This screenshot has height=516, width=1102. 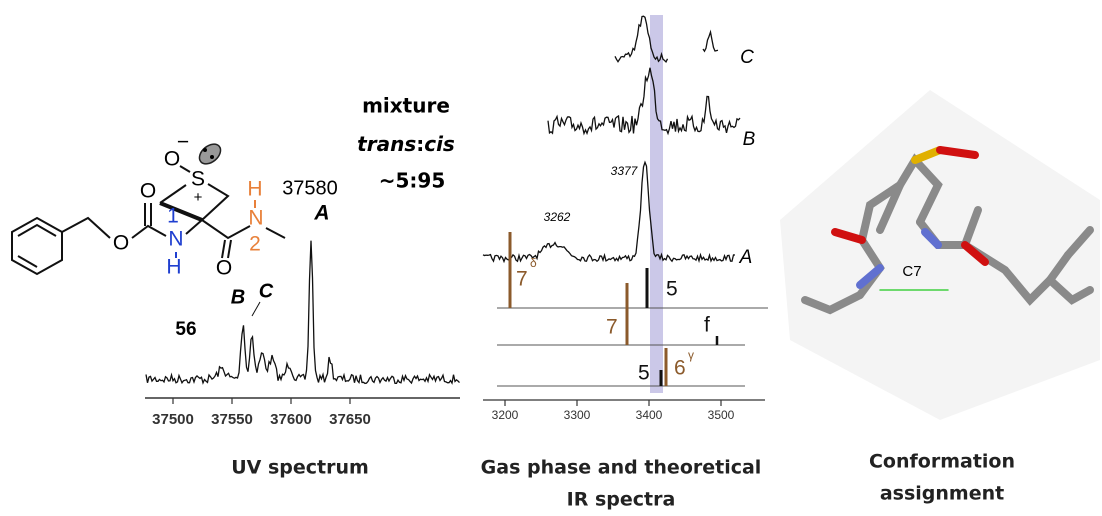 What do you see at coordinates (198, 179) in the screenshot?
I see `atom-label: S` at bounding box center [198, 179].